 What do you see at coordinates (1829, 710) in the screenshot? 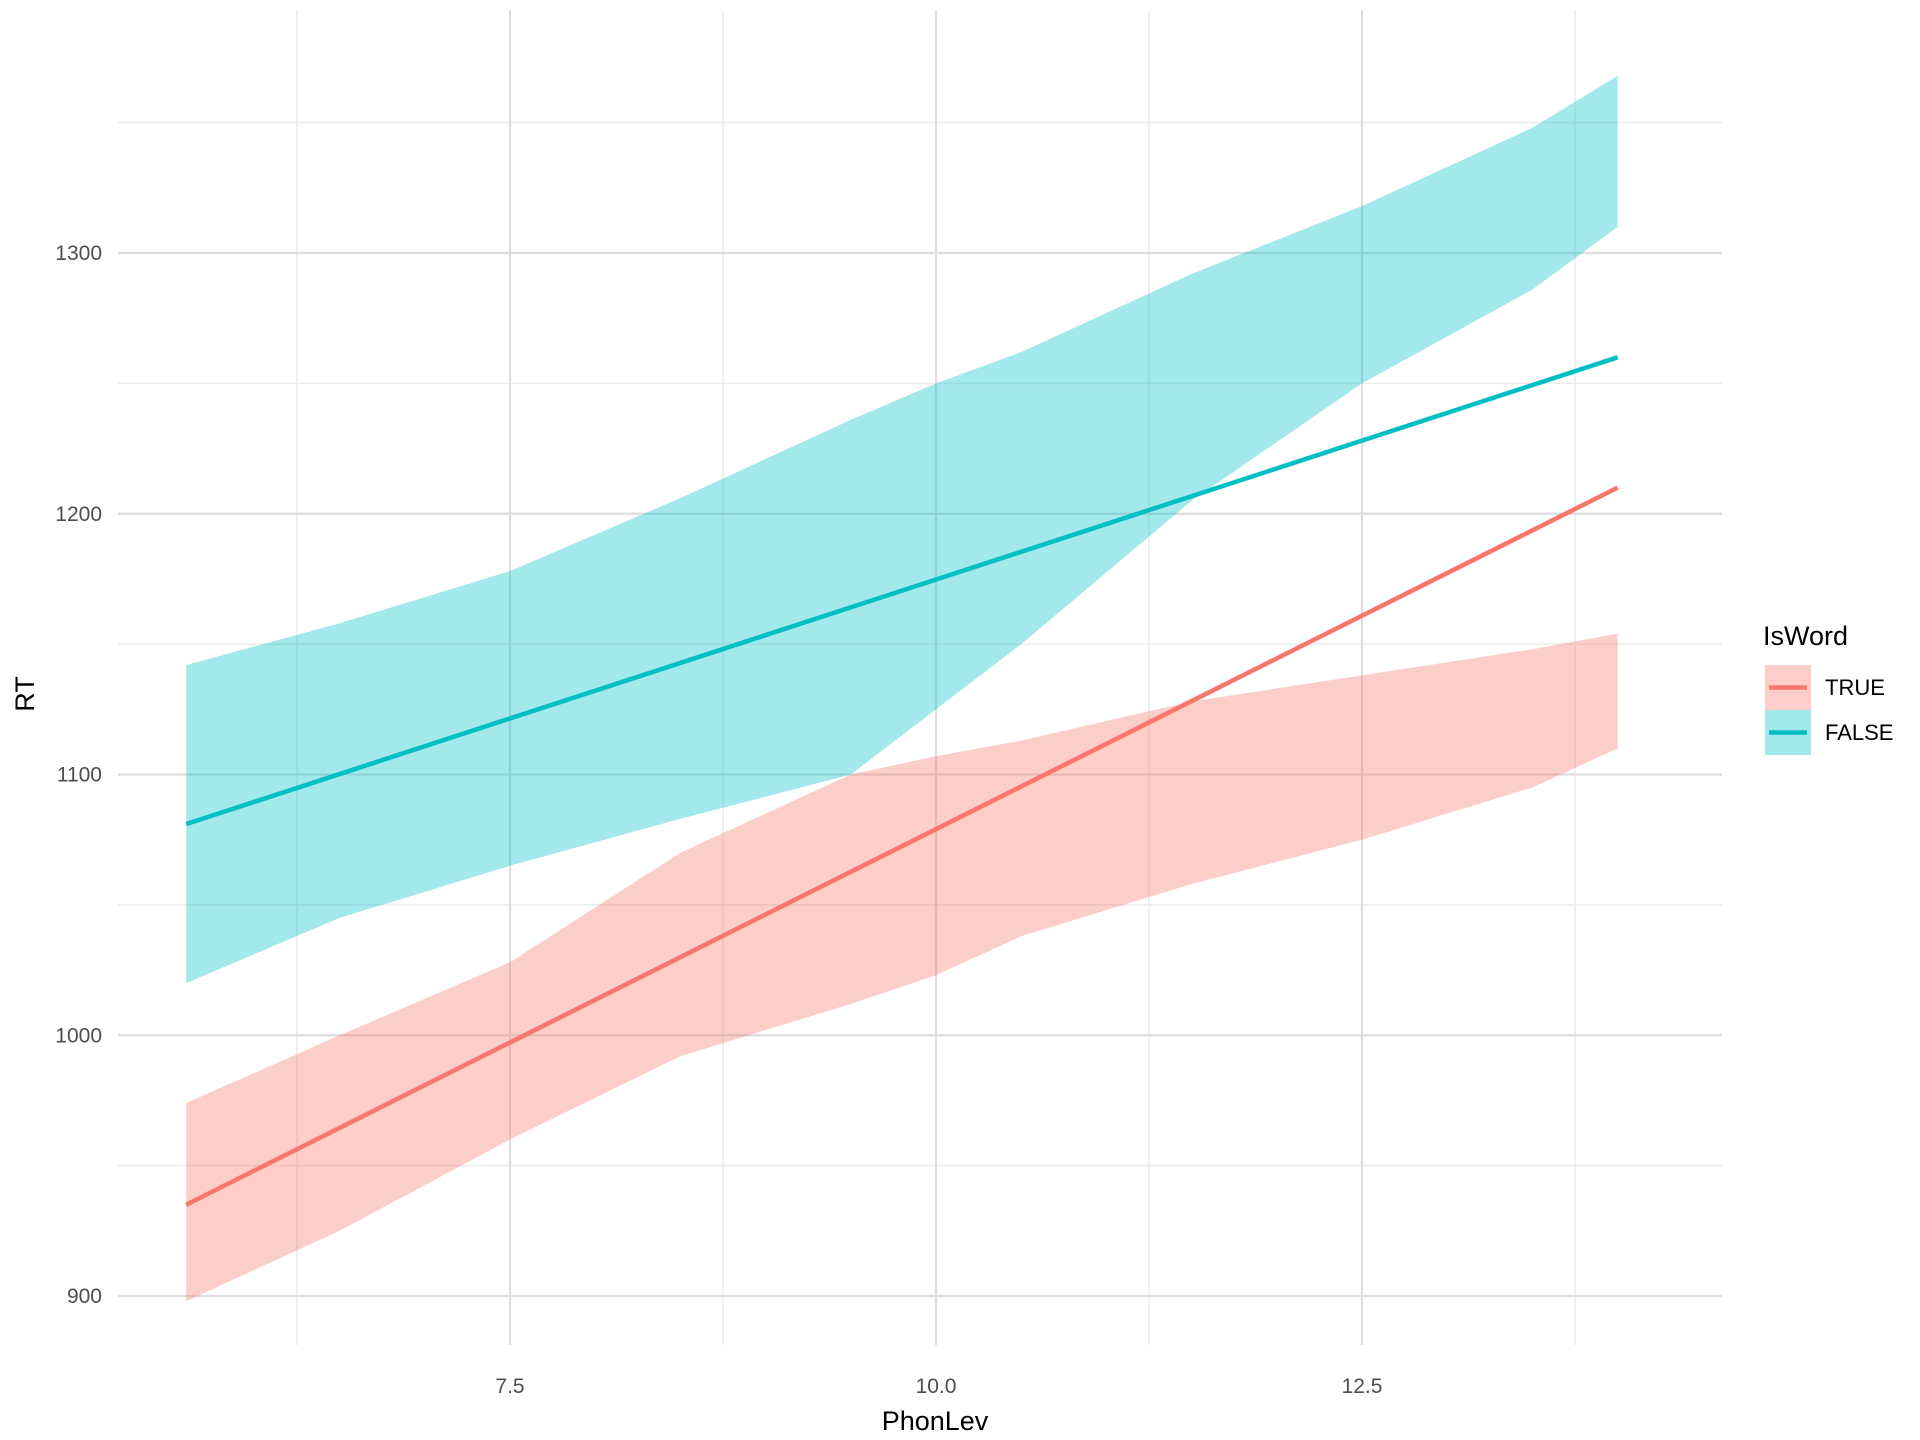
I see `legend-items: TRUE FALSE` at bounding box center [1829, 710].